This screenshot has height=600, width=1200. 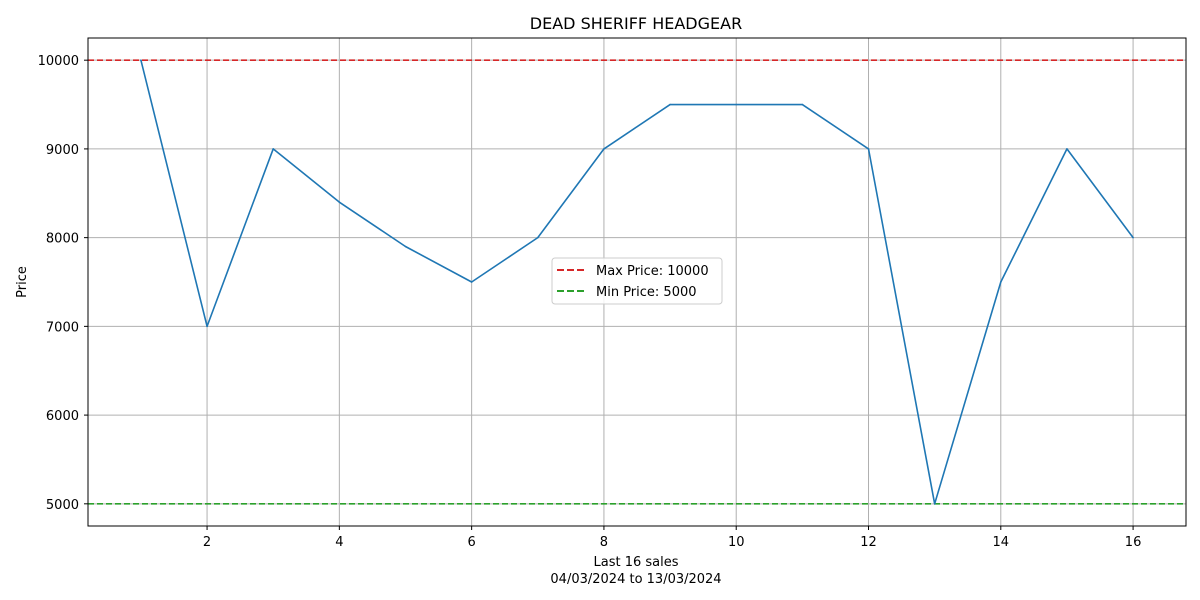 I want to click on y-tick-label: 5000, so click(x=62, y=505).